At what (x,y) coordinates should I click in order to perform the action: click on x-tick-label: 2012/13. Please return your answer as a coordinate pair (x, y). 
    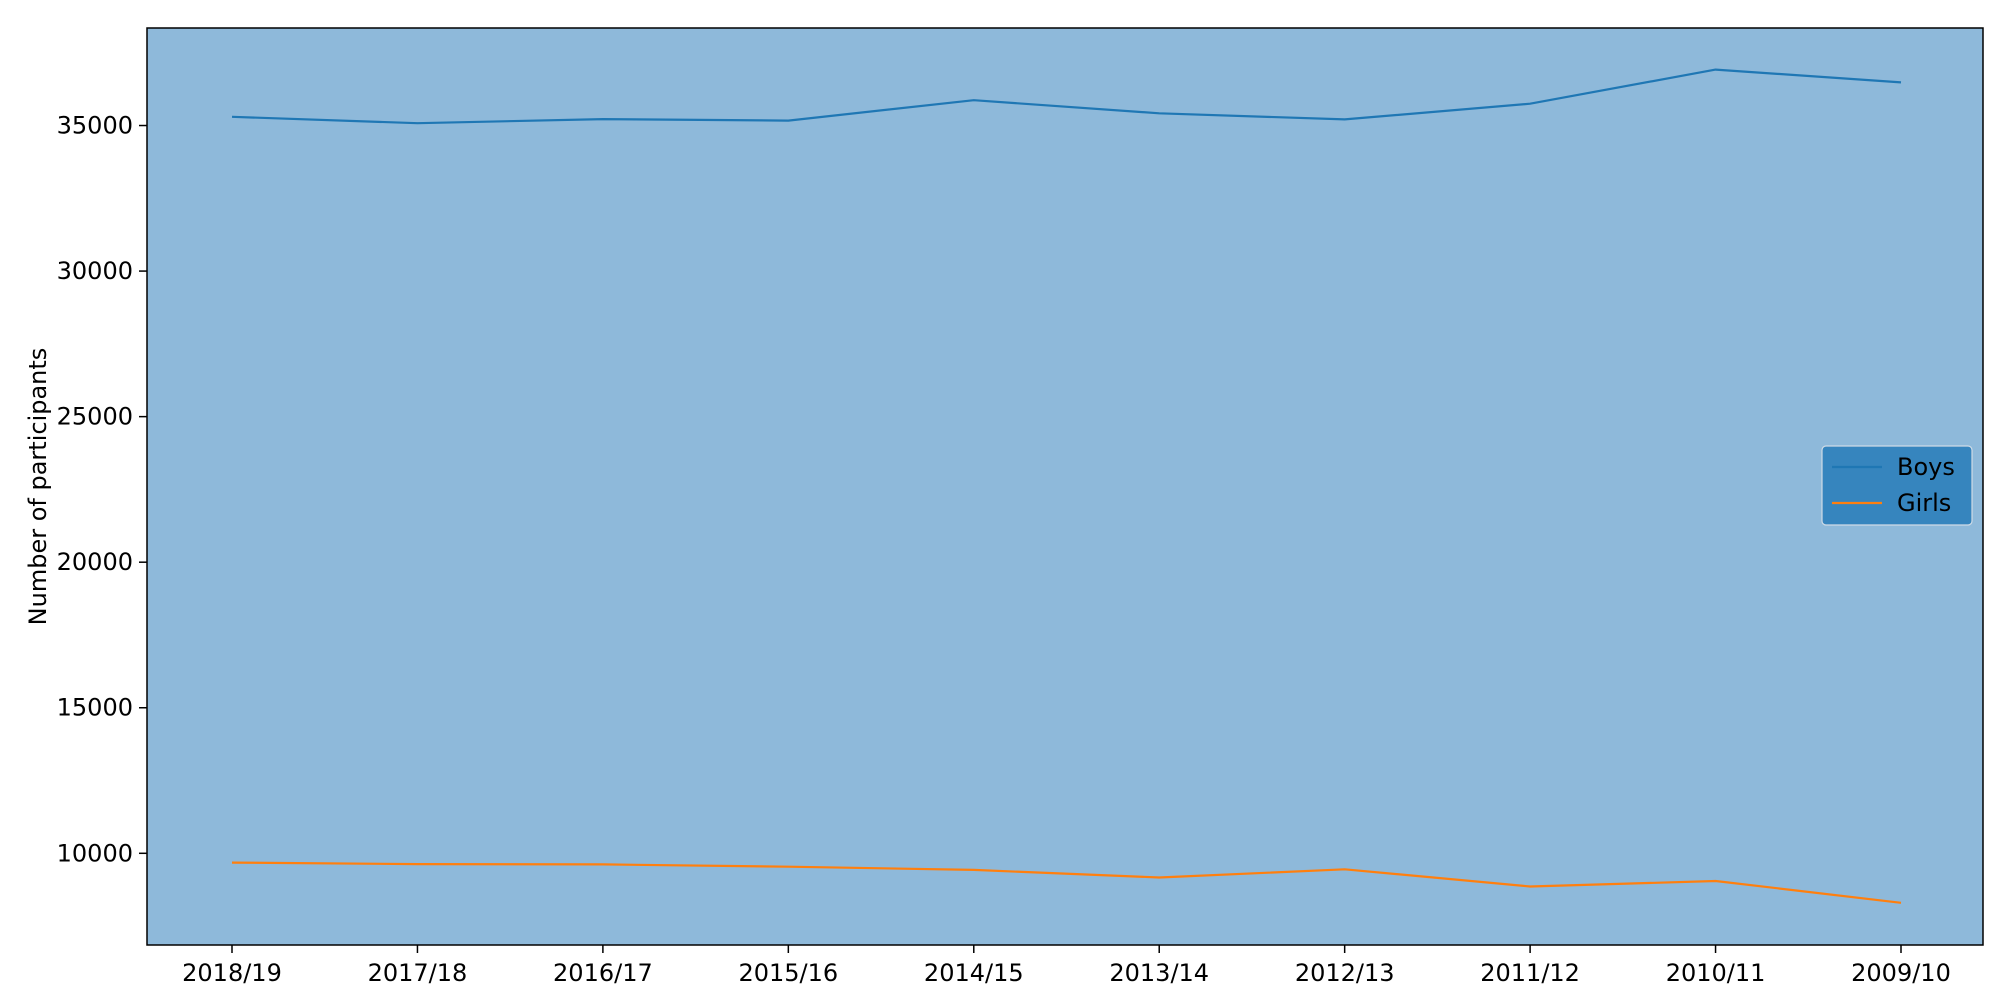
    Looking at the image, I should click on (1345, 973).